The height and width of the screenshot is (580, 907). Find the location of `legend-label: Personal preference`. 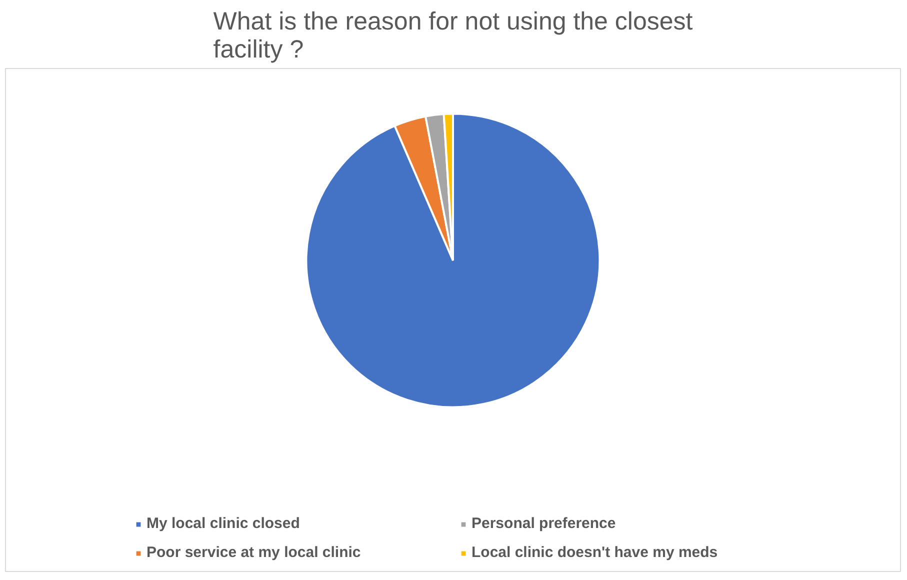

legend-label: Personal preference is located at coordinates (544, 523).